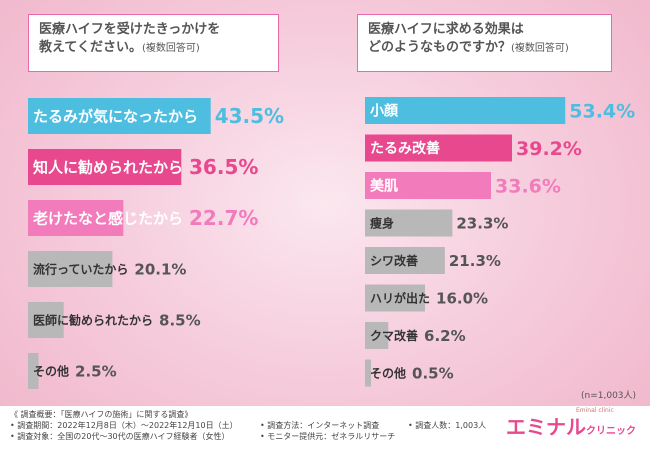  What do you see at coordinates (609, 396) in the screenshot?
I see `sample-size-note: (n=1,003人)` at bounding box center [609, 396].